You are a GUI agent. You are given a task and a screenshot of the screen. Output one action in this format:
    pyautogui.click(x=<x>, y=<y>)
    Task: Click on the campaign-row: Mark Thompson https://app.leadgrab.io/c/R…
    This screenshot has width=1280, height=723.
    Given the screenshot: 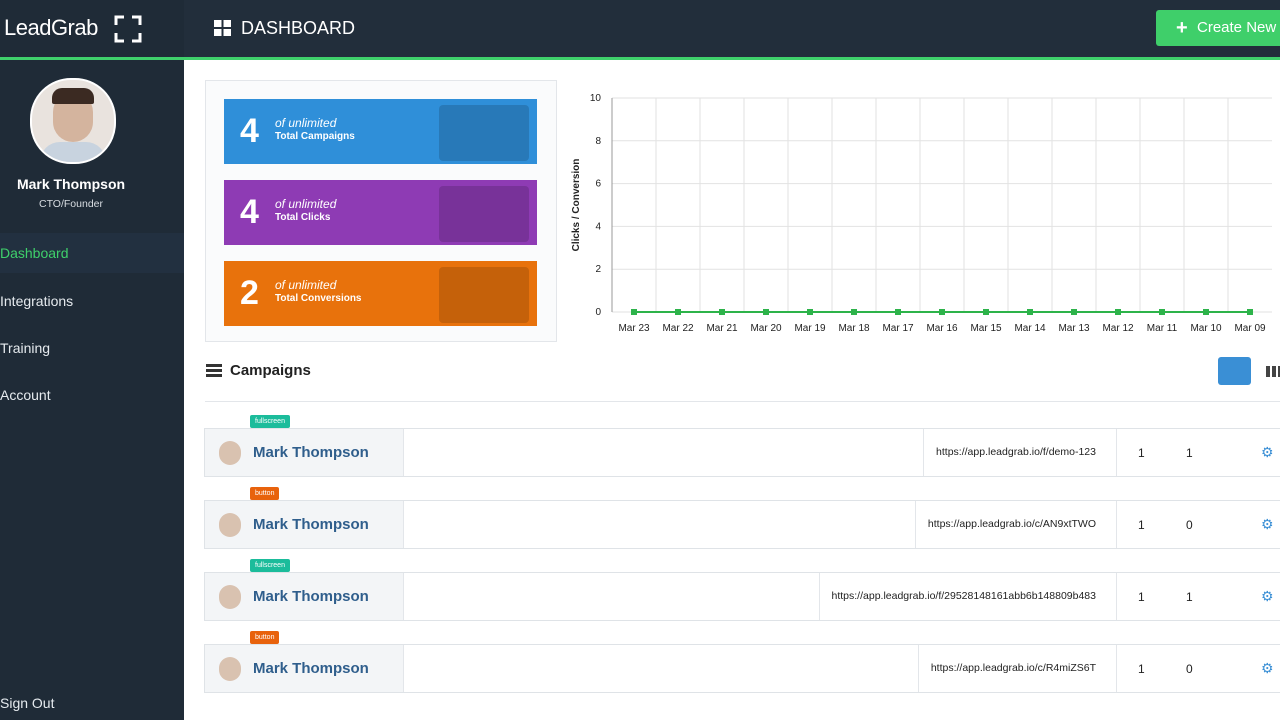 What is the action you would take?
    pyautogui.click(x=742, y=668)
    